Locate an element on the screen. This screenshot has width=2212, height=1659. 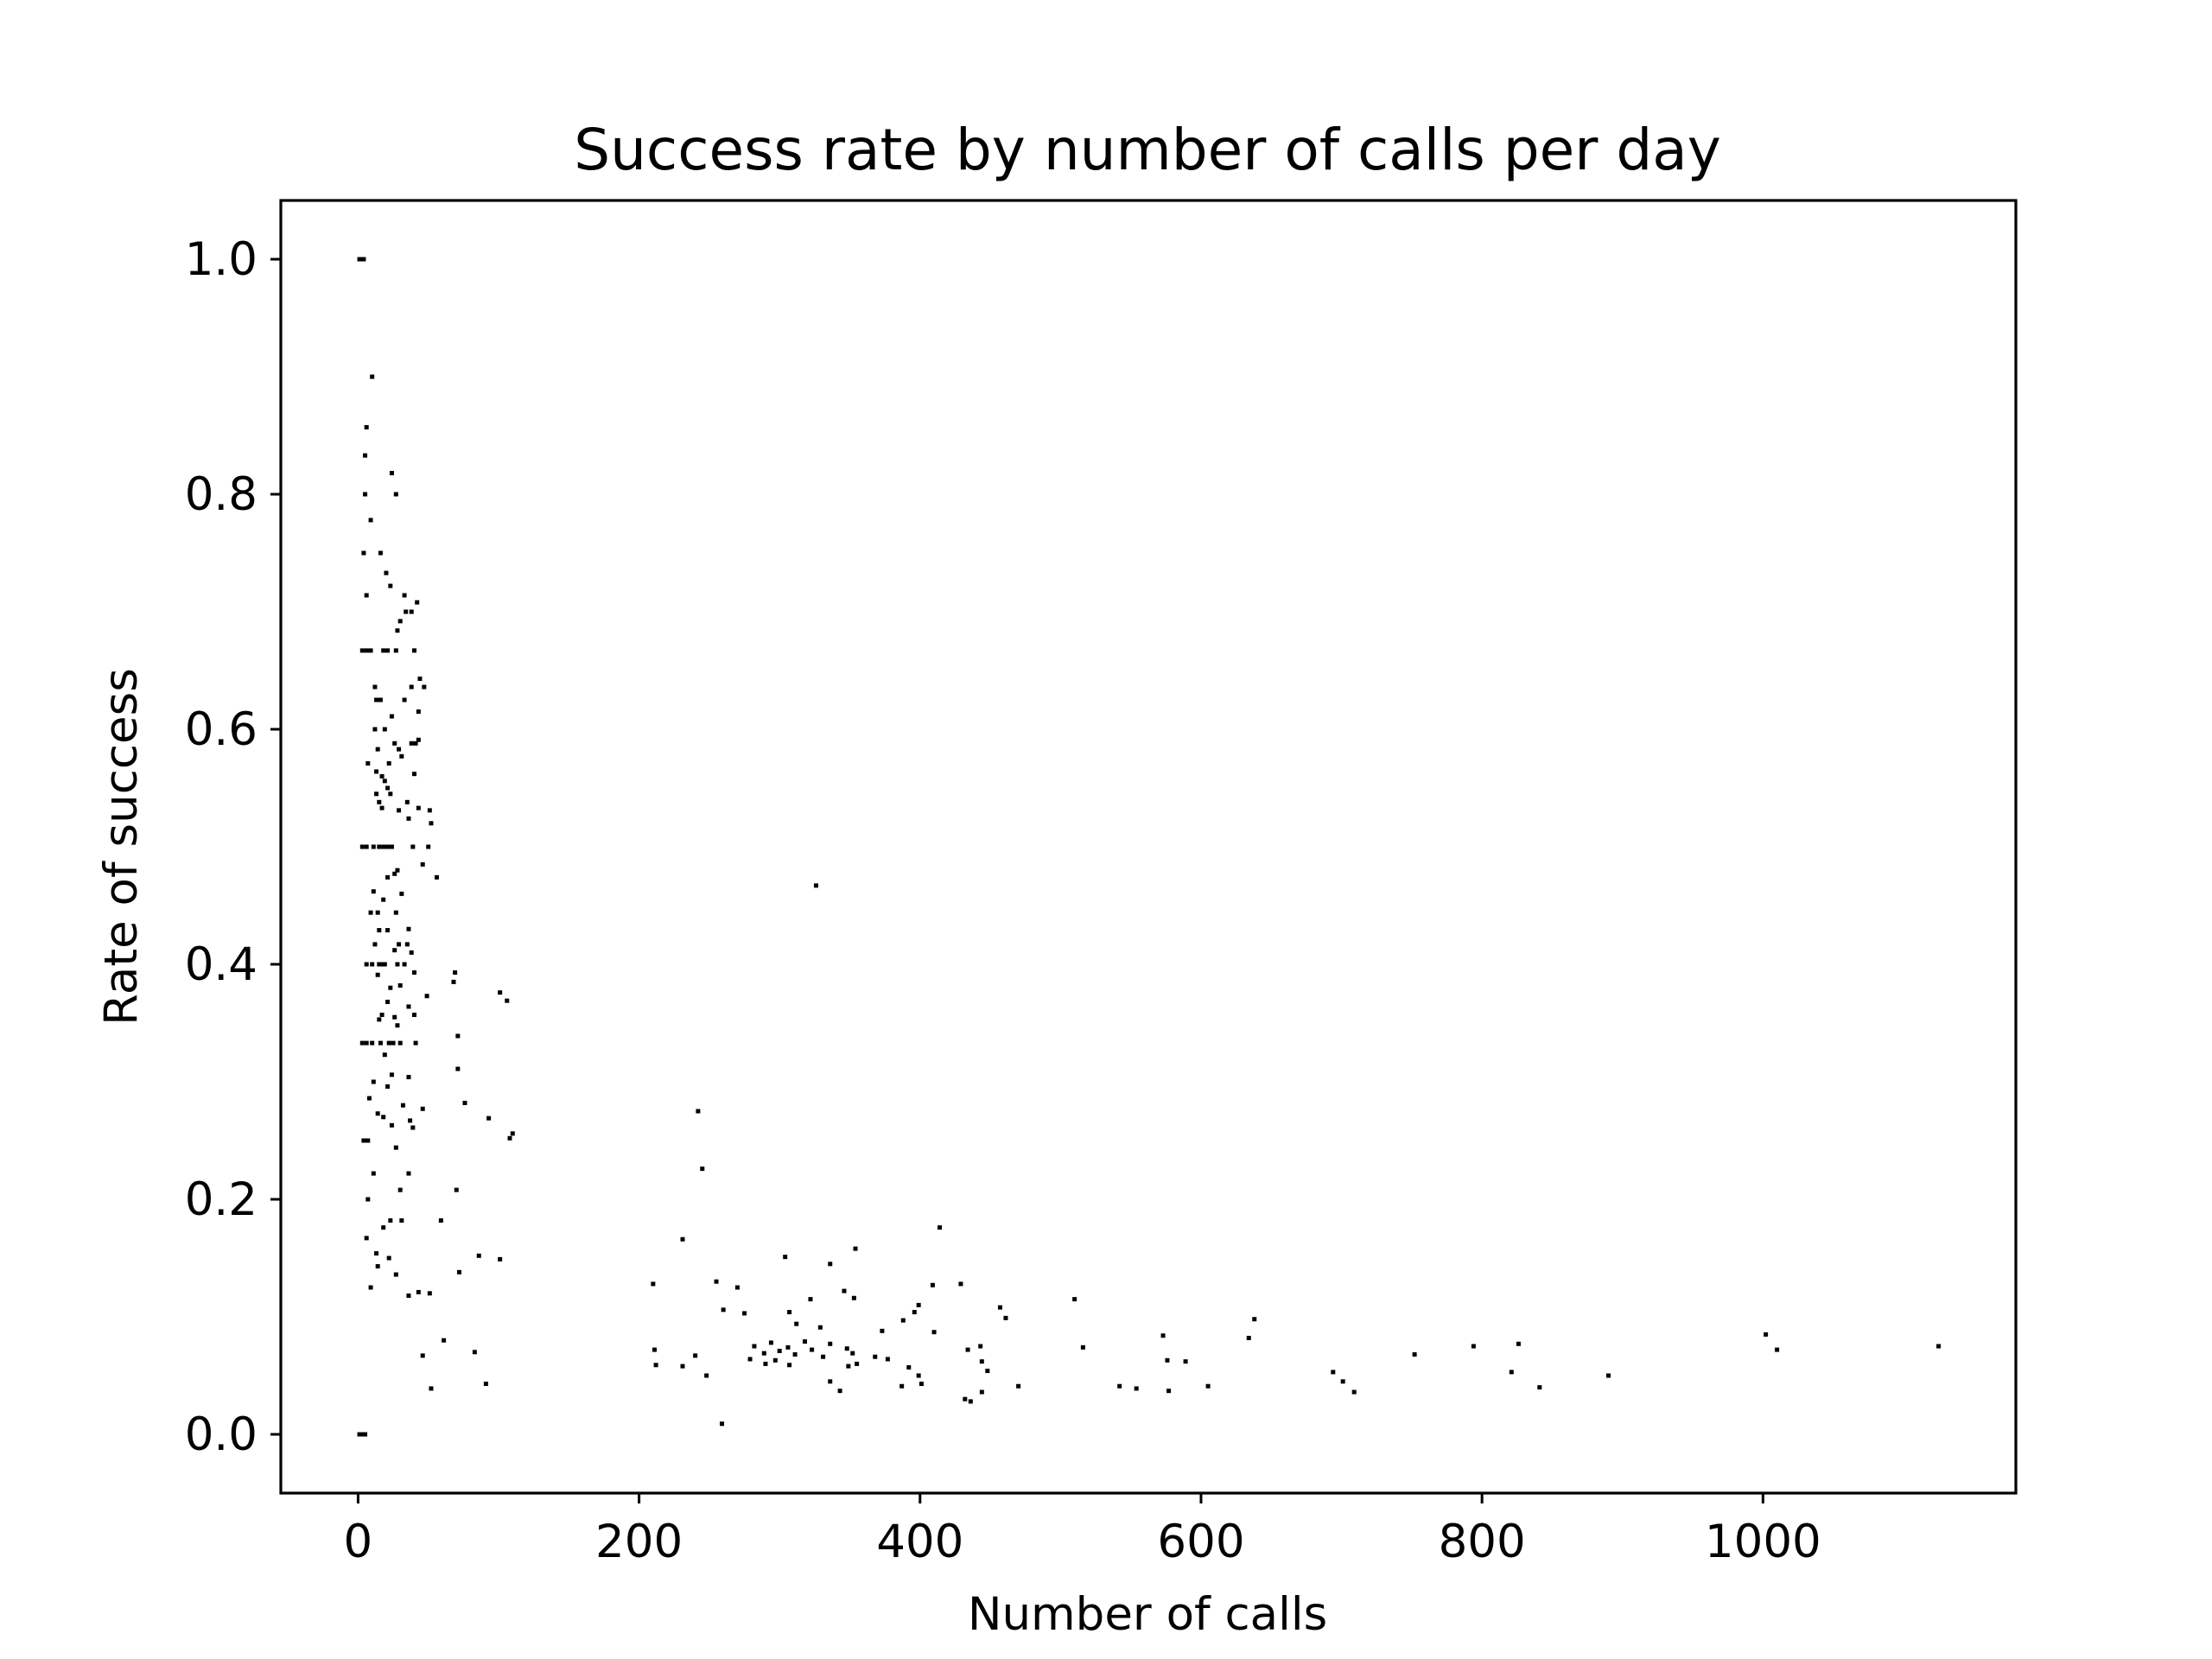
x-tick-label: 200 is located at coordinates (639, 1542).